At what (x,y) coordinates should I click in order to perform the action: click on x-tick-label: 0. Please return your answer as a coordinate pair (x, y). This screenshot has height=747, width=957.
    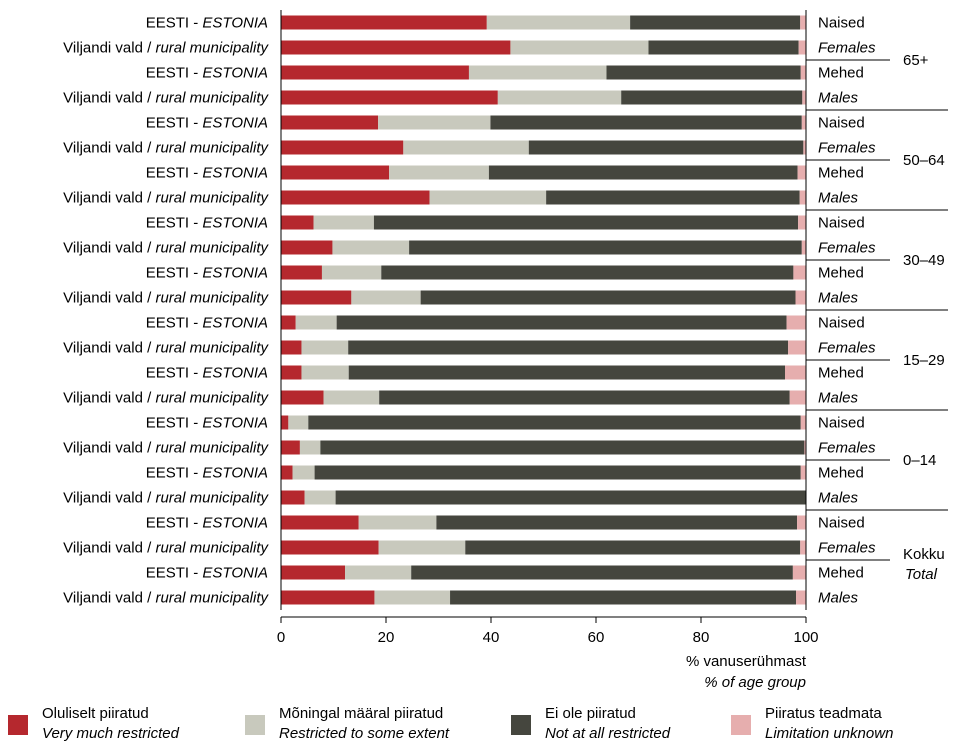
    Looking at the image, I should click on (281, 637).